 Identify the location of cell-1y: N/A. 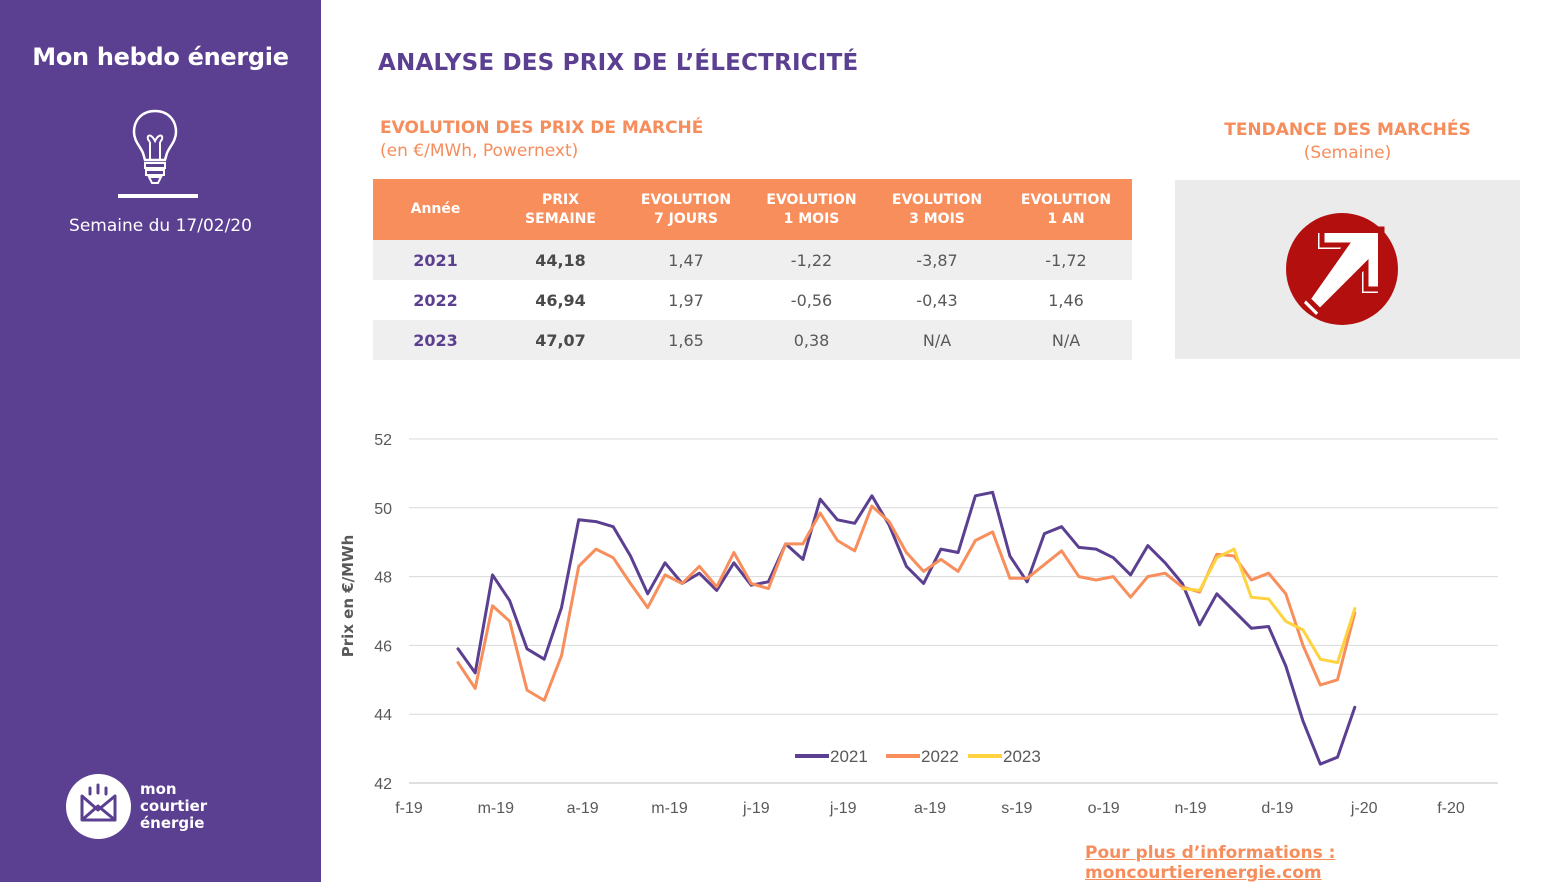
(1066, 340).